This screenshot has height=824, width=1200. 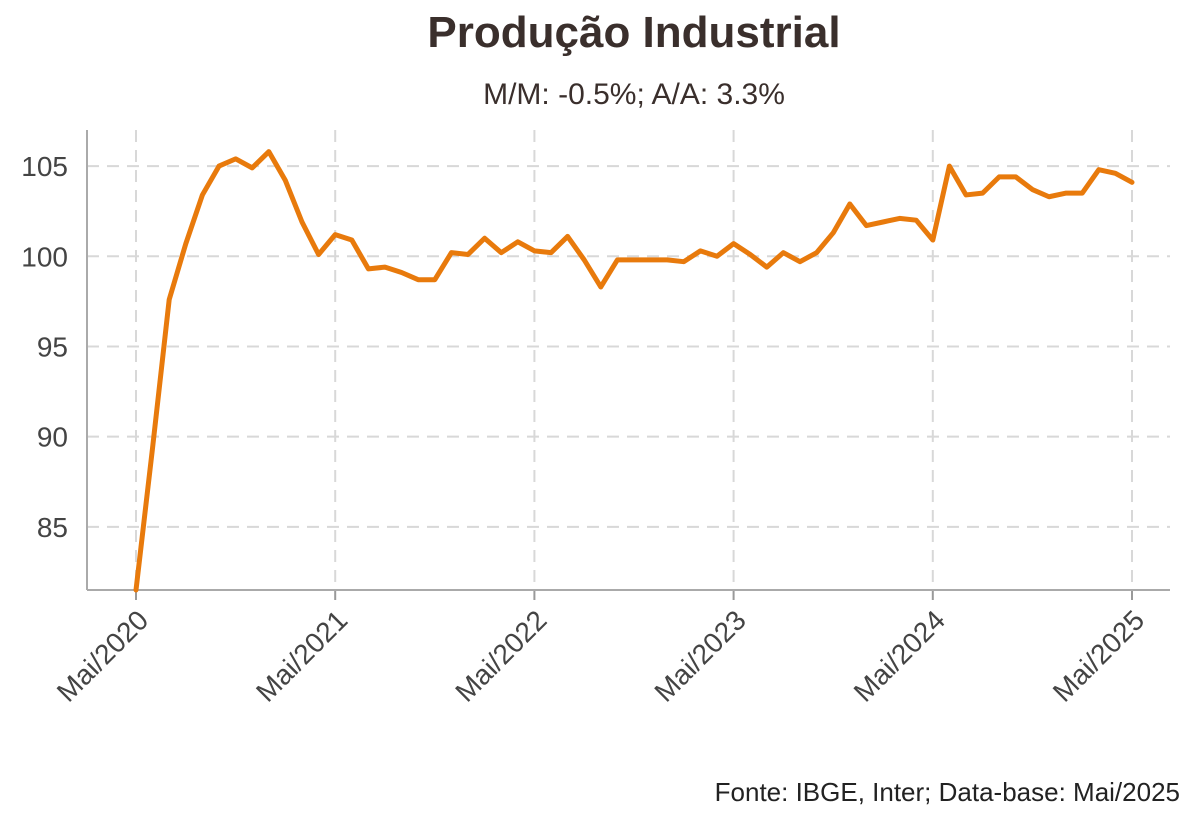 What do you see at coordinates (52, 527) in the screenshot?
I see `y-tick-label: 85` at bounding box center [52, 527].